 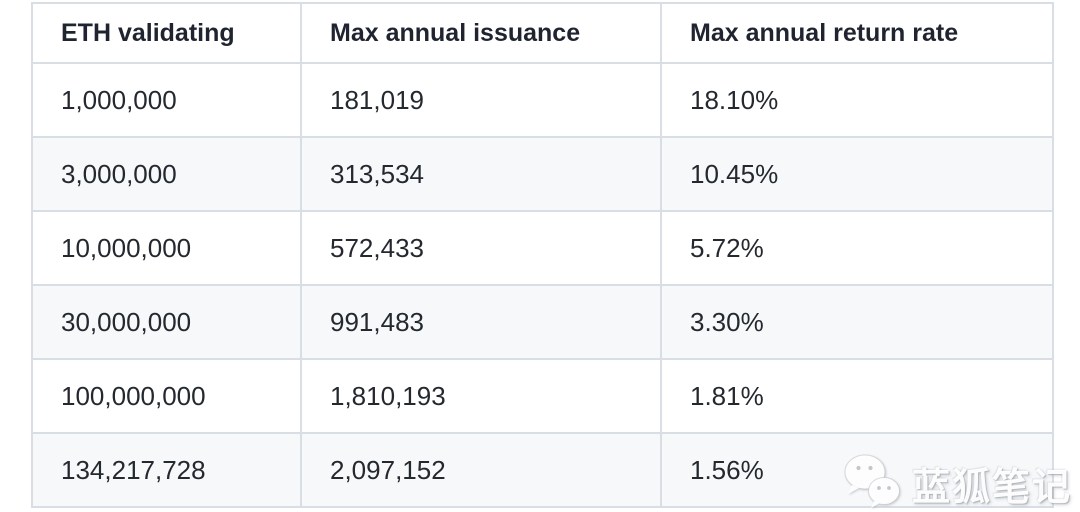 I want to click on table-row: 10,000,000 572,433 5.72%, so click(x=542, y=248).